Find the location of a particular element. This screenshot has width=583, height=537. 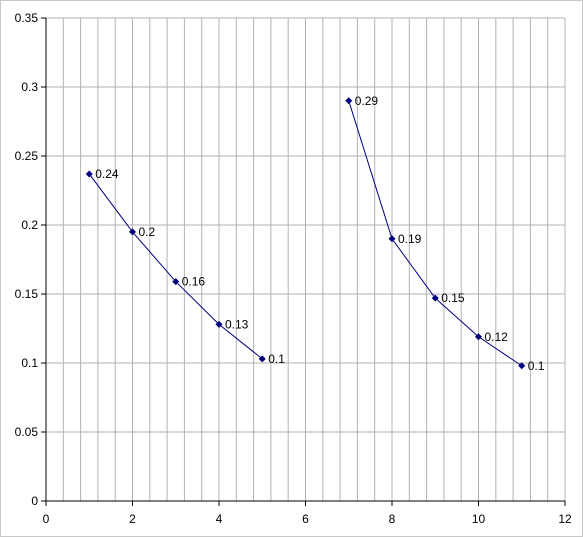

series-2-data-label: 0.12 is located at coordinates (497, 337).